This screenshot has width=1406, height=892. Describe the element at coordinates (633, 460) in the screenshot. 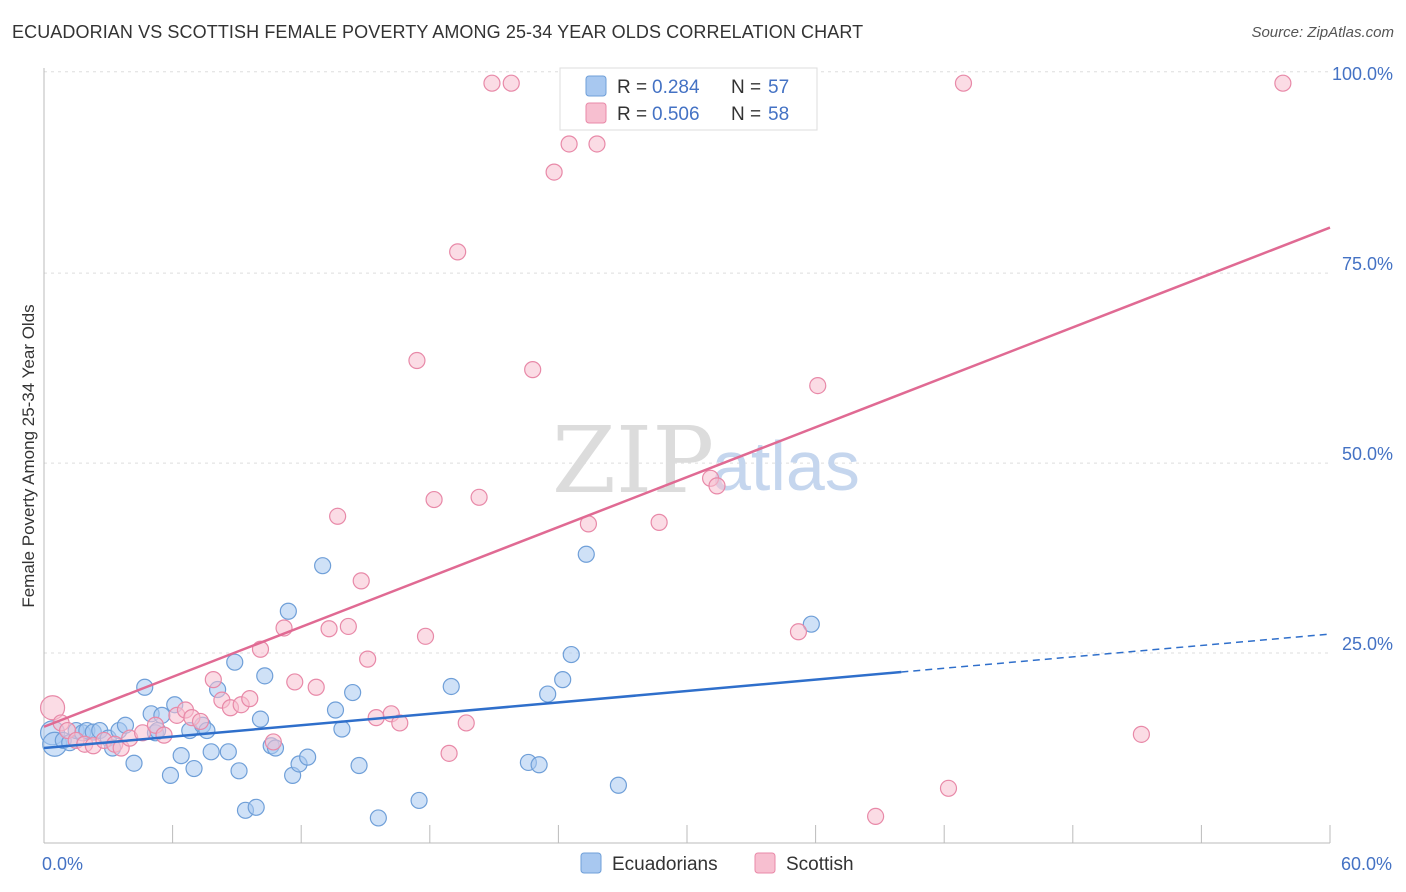

I see `watermark-zip: ZIP` at that location.